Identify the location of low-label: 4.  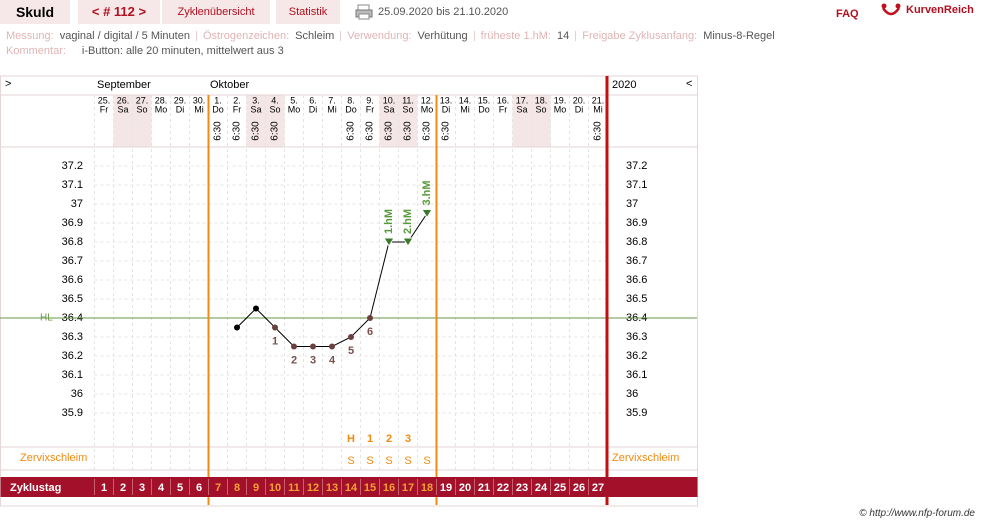
(332, 360).